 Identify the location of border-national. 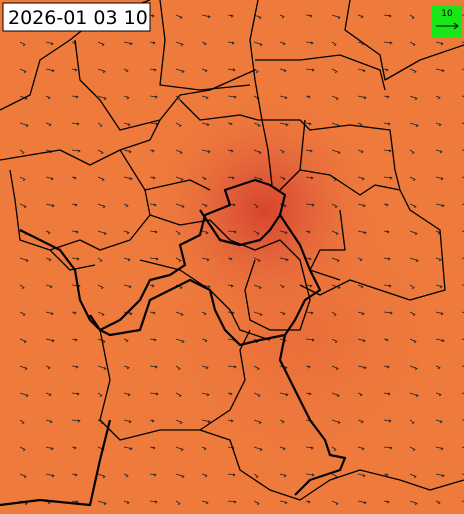
(240, 228).